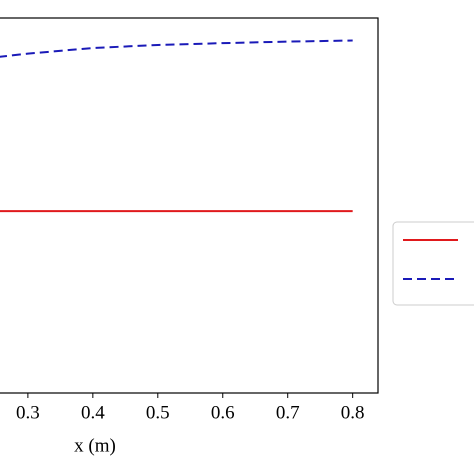  What do you see at coordinates (288, 412) in the screenshot?
I see `x-tick-label: 0.7` at bounding box center [288, 412].